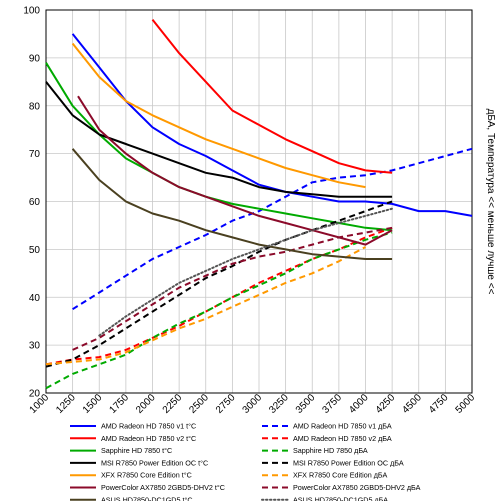 The height and width of the screenshot is (501, 500). Describe the element at coordinates (35, 394) in the screenshot. I see `y-tick-label: 20` at that location.